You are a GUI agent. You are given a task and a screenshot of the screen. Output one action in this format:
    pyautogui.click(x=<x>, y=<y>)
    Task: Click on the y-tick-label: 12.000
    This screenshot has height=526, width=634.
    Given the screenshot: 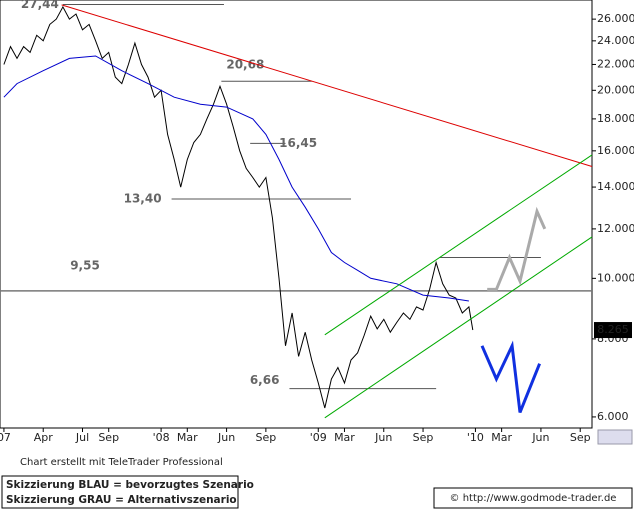 What is the action you would take?
    pyautogui.click(x=615, y=228)
    